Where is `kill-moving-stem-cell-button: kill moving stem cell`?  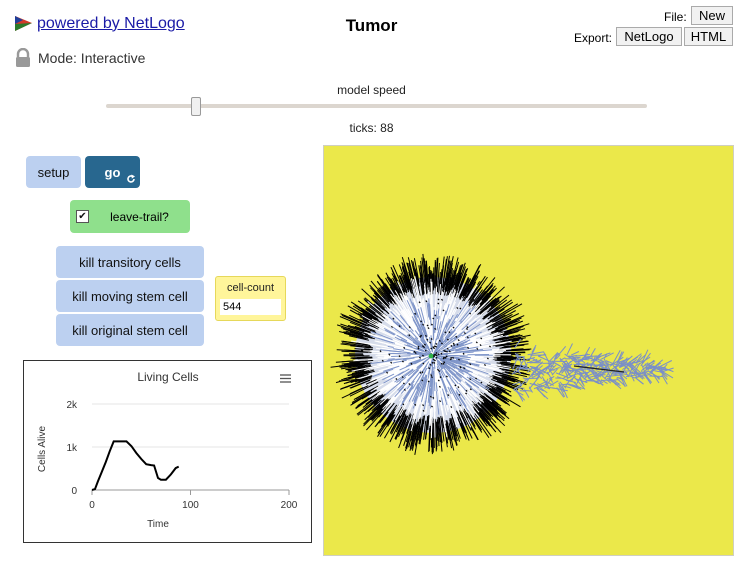 kill-moving-stem-cell-button: kill moving stem cell is located at coordinates (130, 296).